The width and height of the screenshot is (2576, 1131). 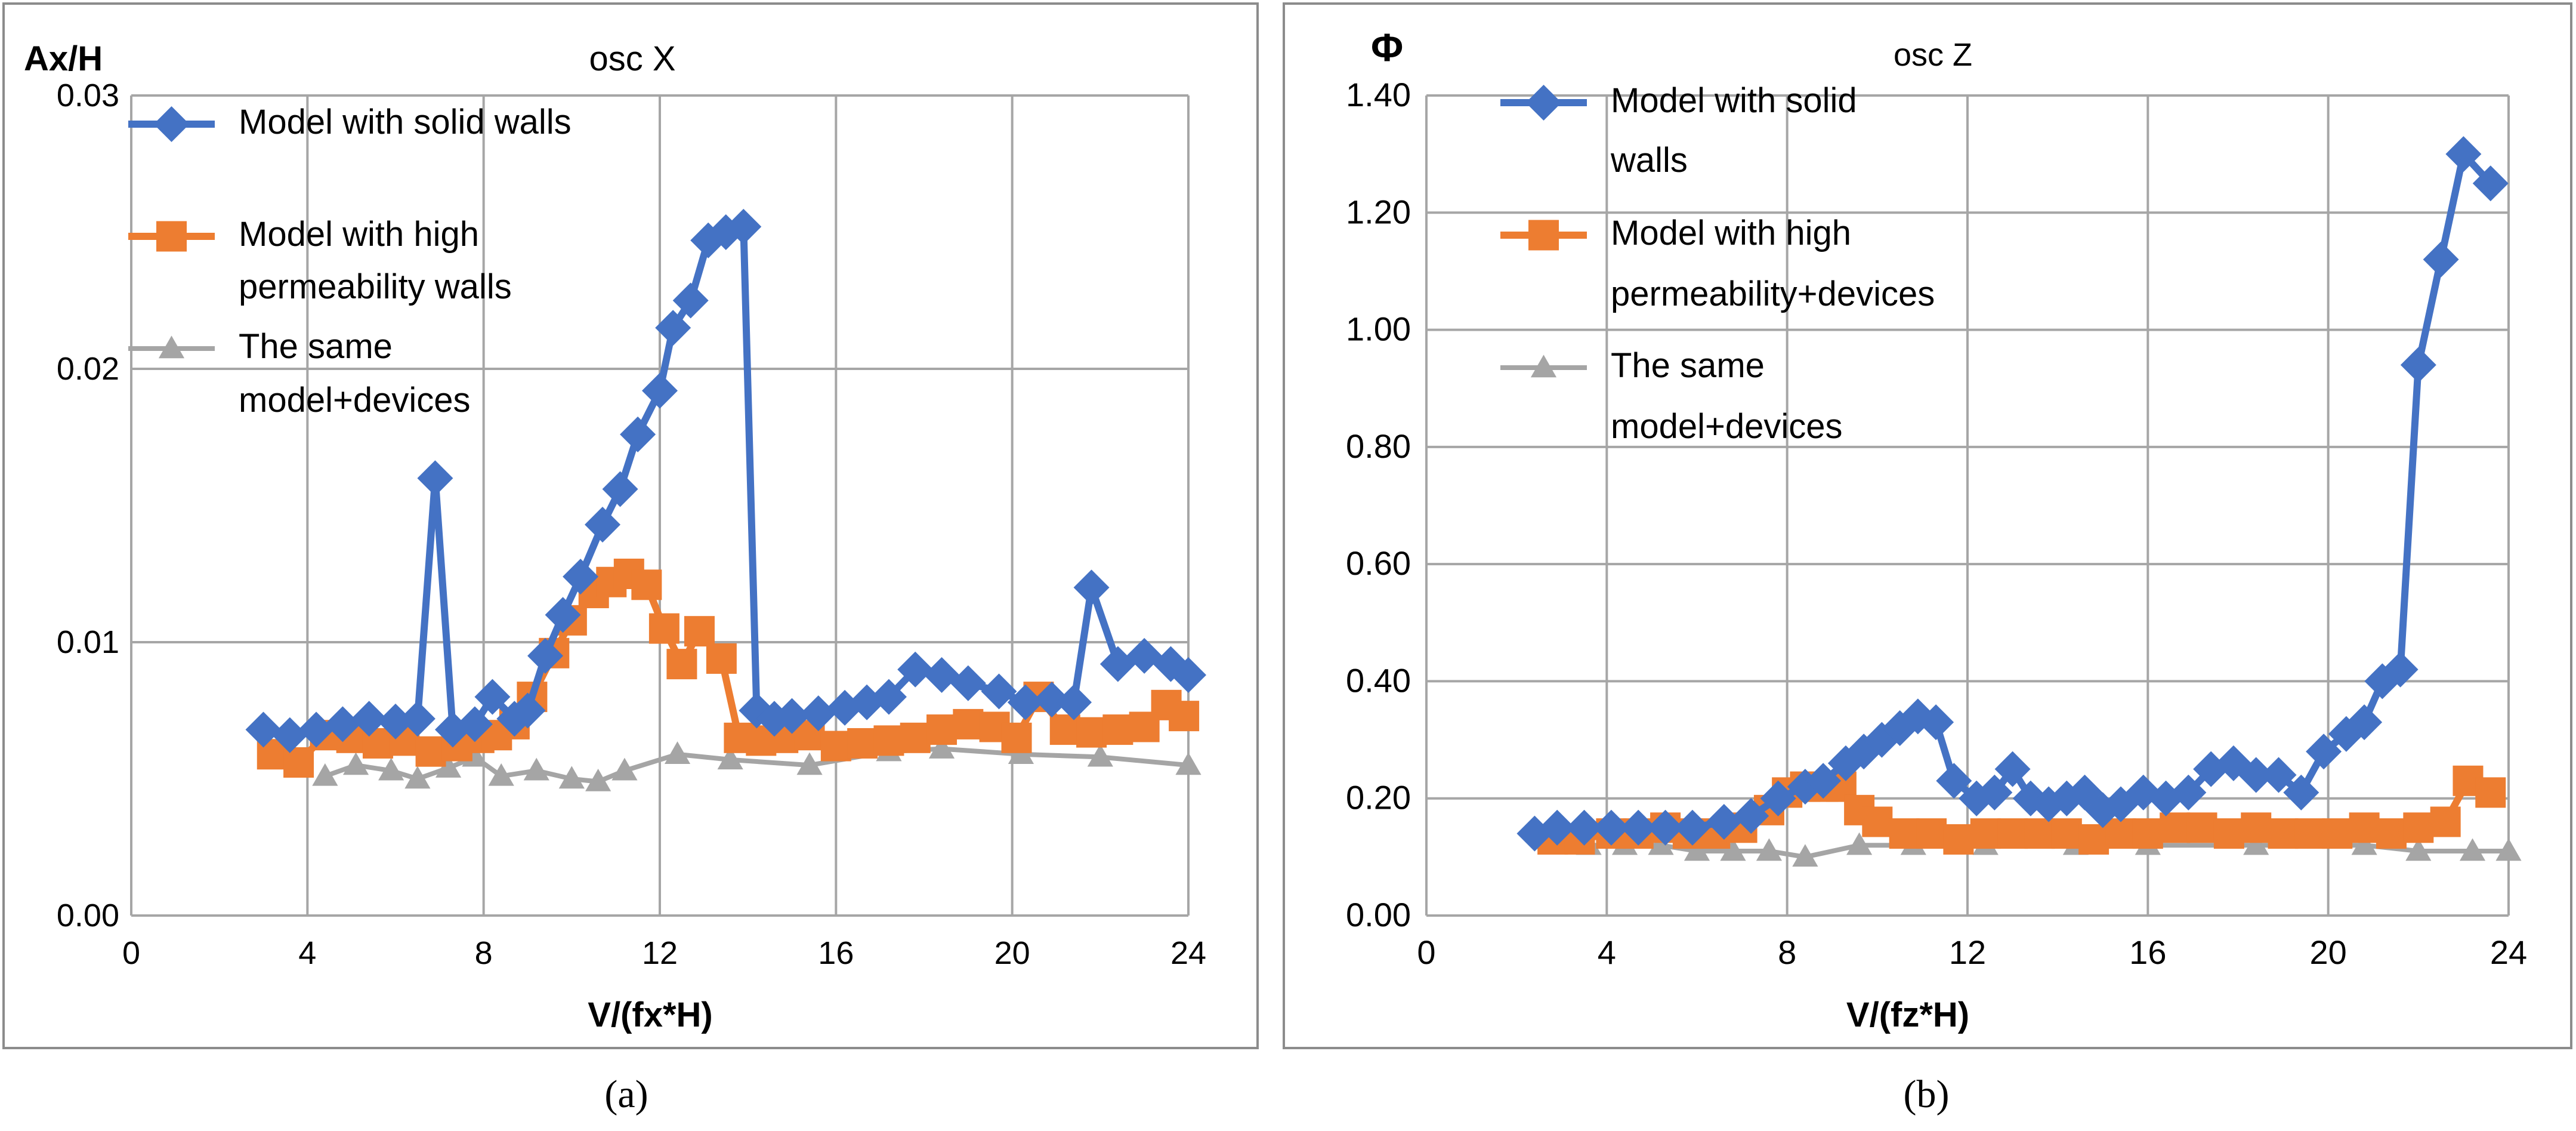 What do you see at coordinates (88, 369) in the screenshot?
I see `chart-a-ytick-label: 0.02` at bounding box center [88, 369].